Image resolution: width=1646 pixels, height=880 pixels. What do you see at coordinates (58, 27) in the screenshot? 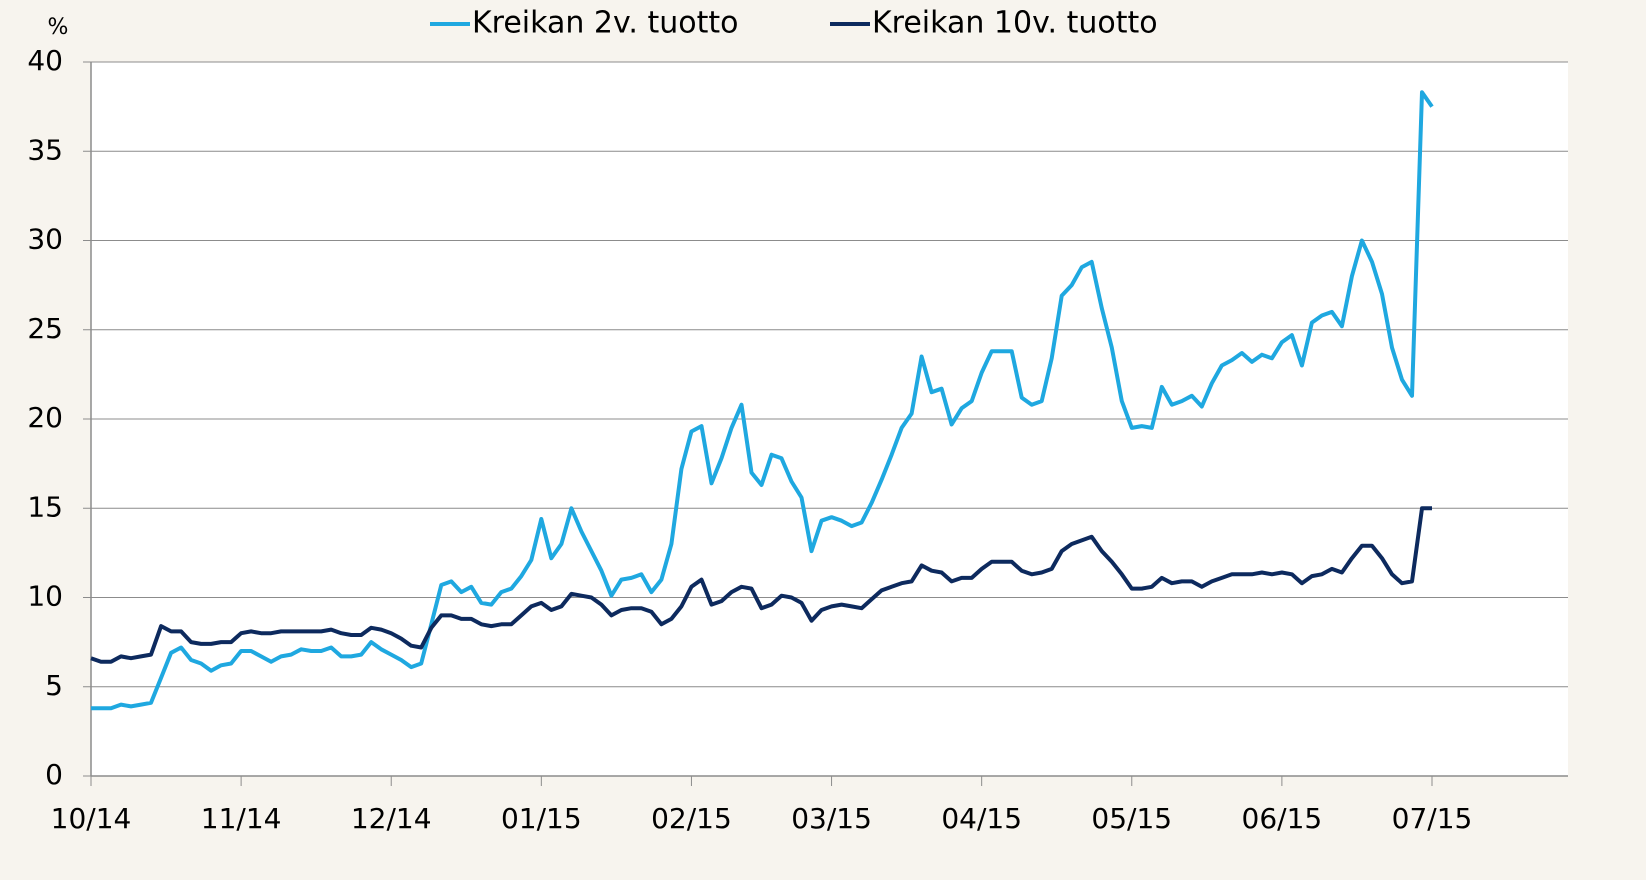
I see `y-axis-label: %` at bounding box center [58, 27].